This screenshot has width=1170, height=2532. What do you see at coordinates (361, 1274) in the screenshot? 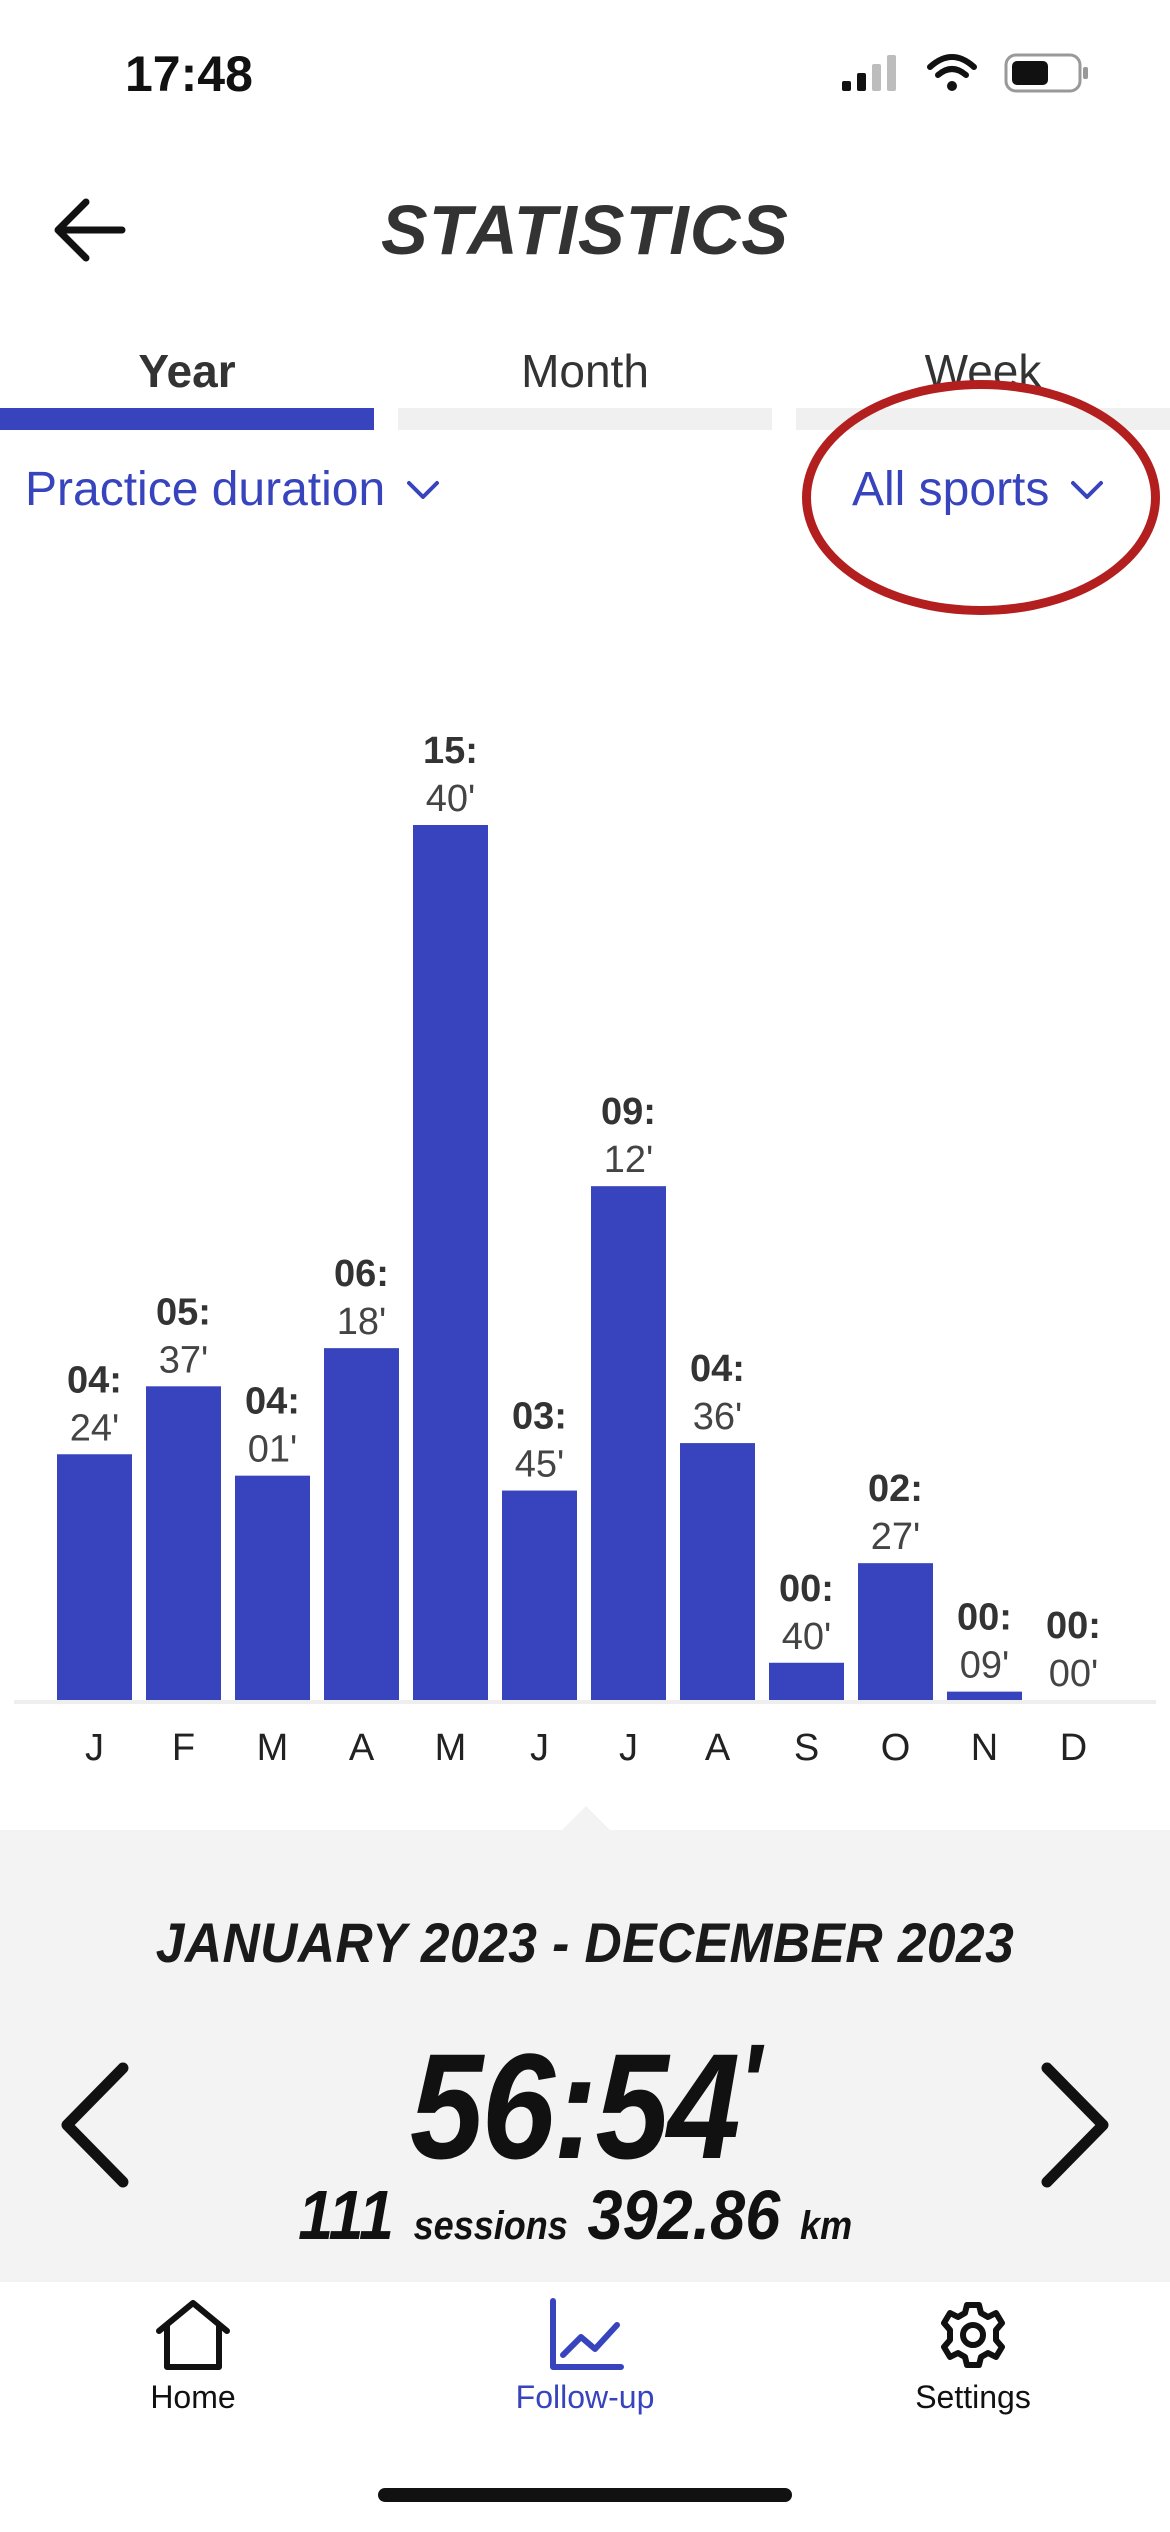
I see `bar-label-hours-3: 06:` at bounding box center [361, 1274].